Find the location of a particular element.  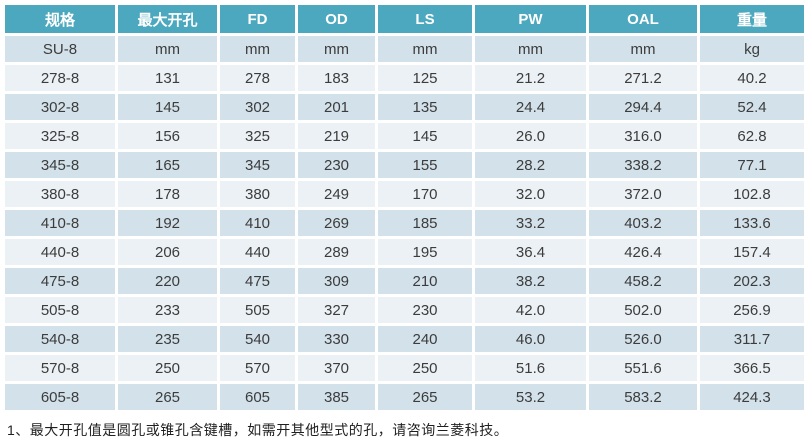

table-cell: 289 is located at coordinates (336, 252).